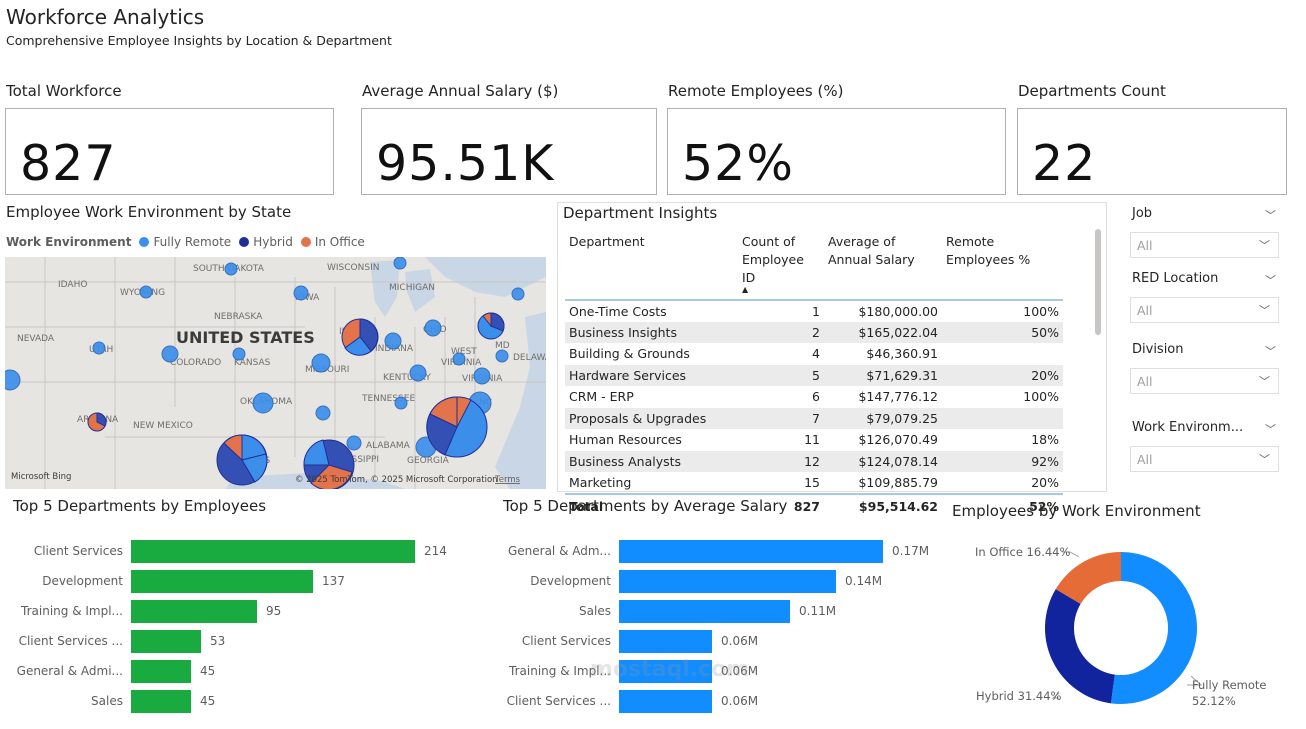 This screenshot has width=1306, height=729. What do you see at coordinates (169, 151) in the screenshot?
I see `kpi-card-total-workforce: 827` at bounding box center [169, 151].